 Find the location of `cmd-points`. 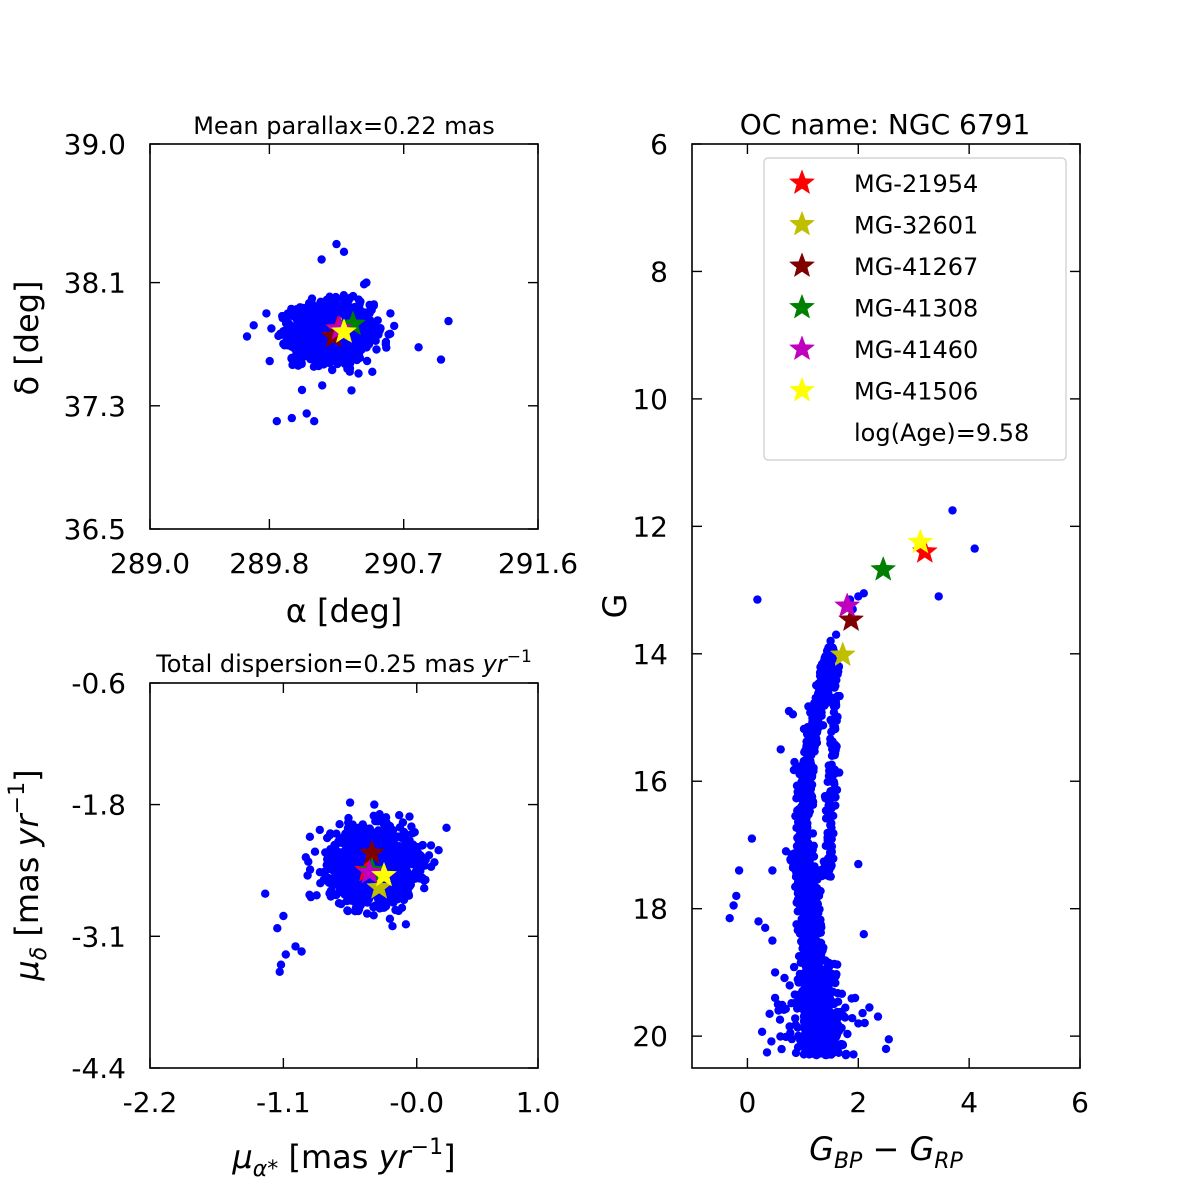

cmd-points is located at coordinates (852, 783).